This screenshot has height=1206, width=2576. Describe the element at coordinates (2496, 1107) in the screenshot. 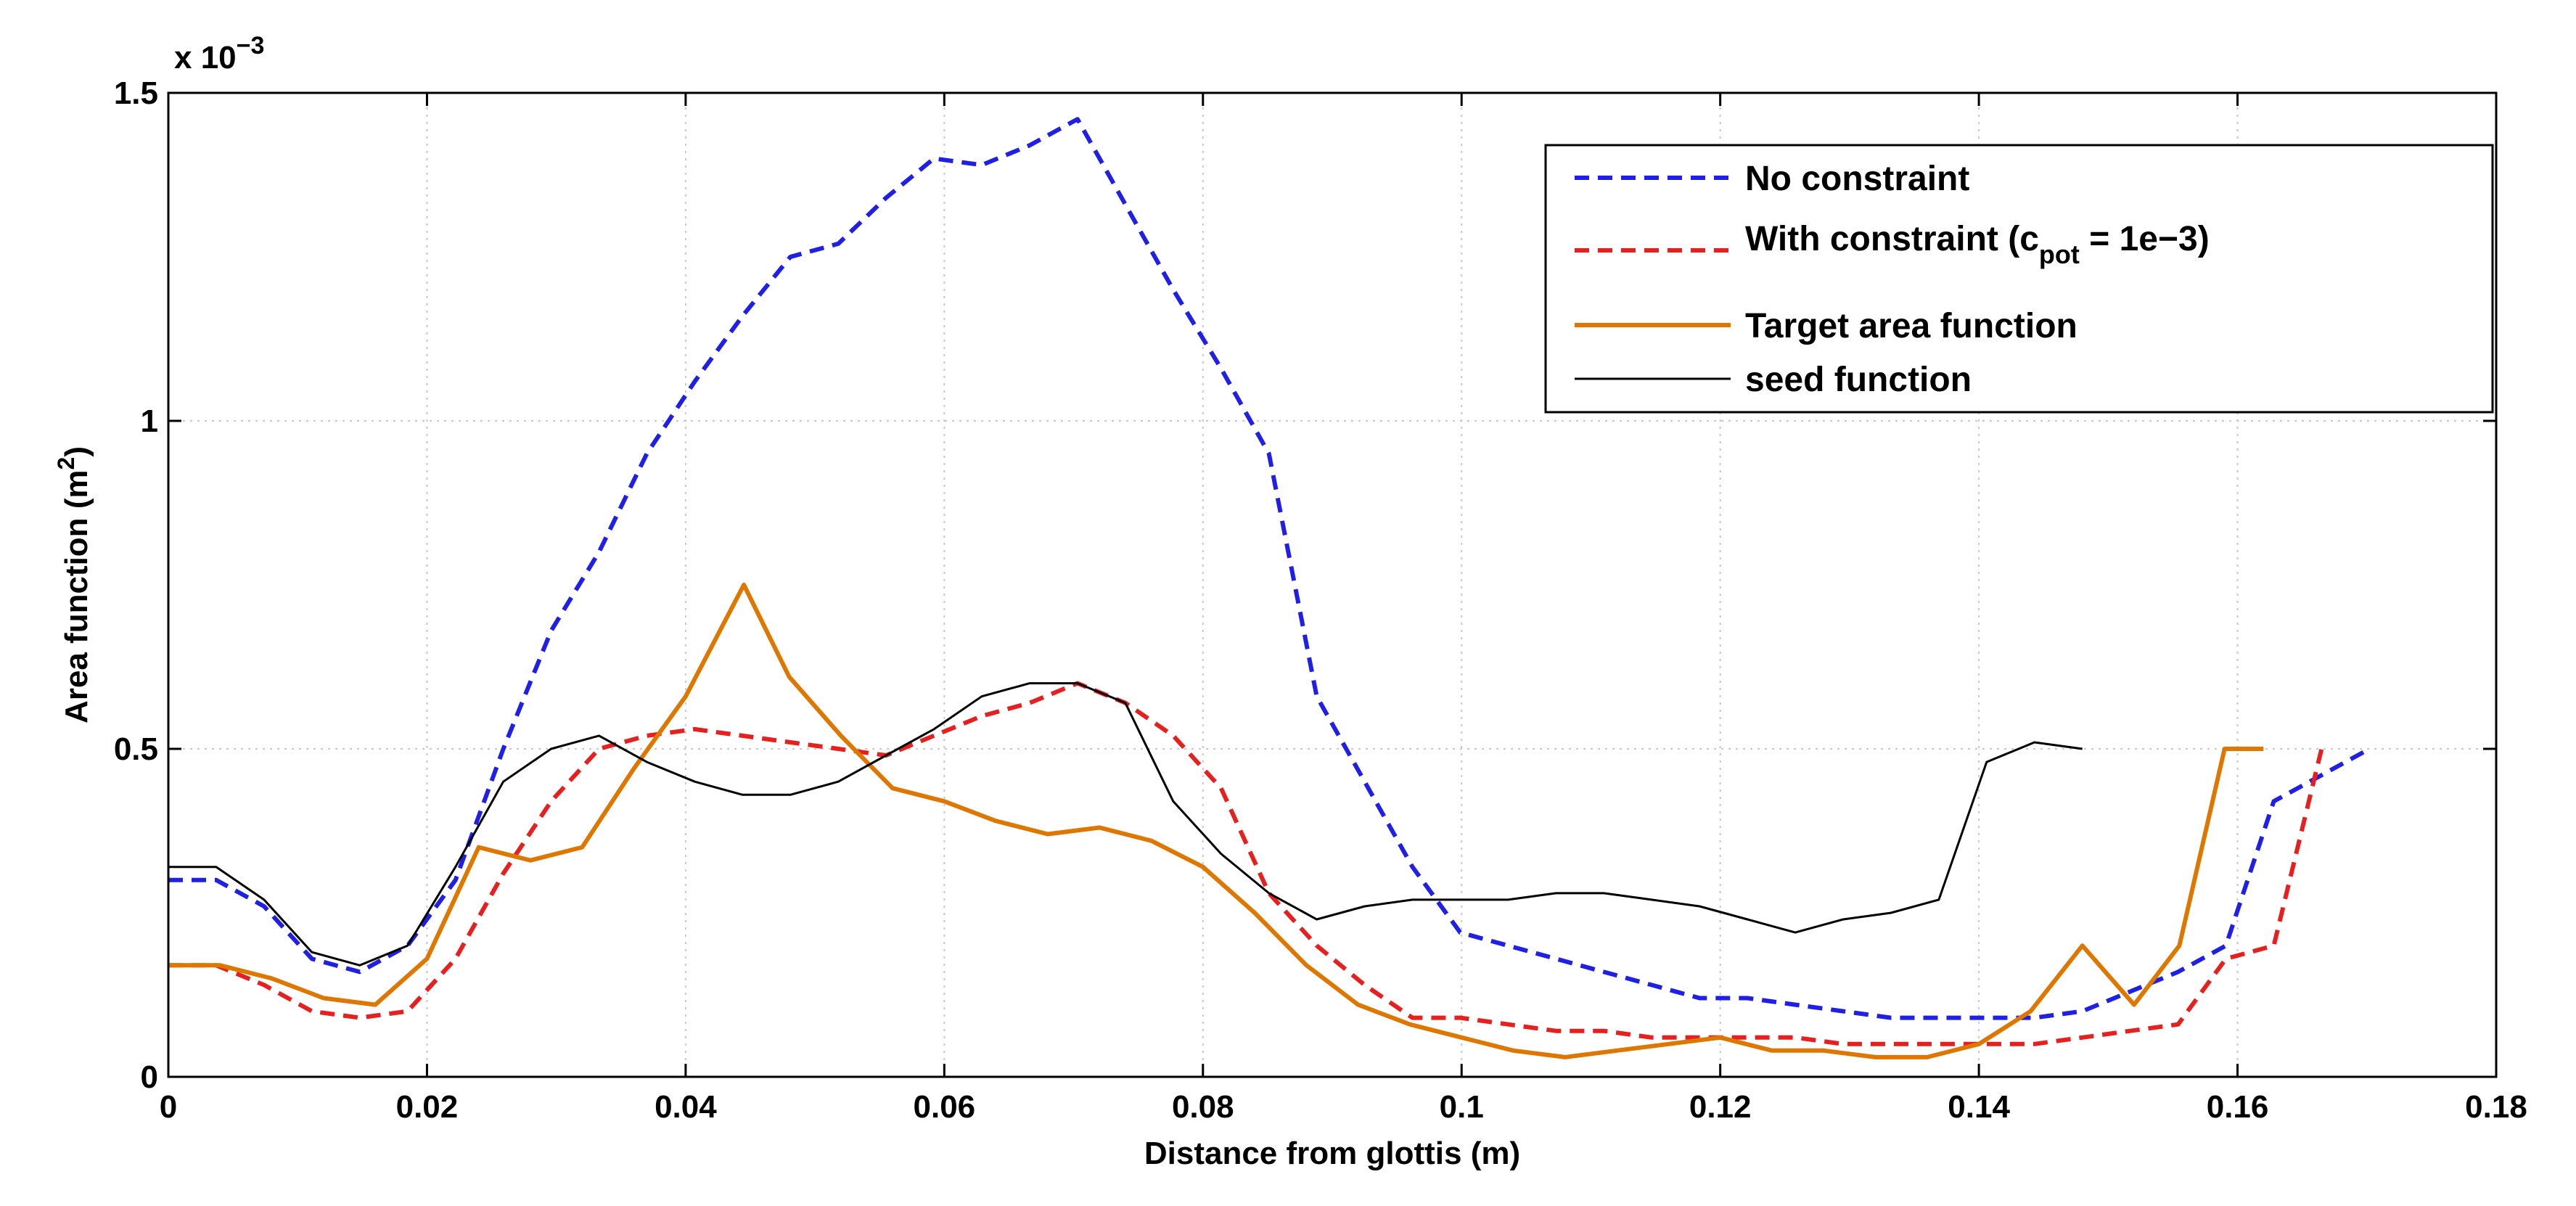

I see `x-tick-label: 0.18` at that location.